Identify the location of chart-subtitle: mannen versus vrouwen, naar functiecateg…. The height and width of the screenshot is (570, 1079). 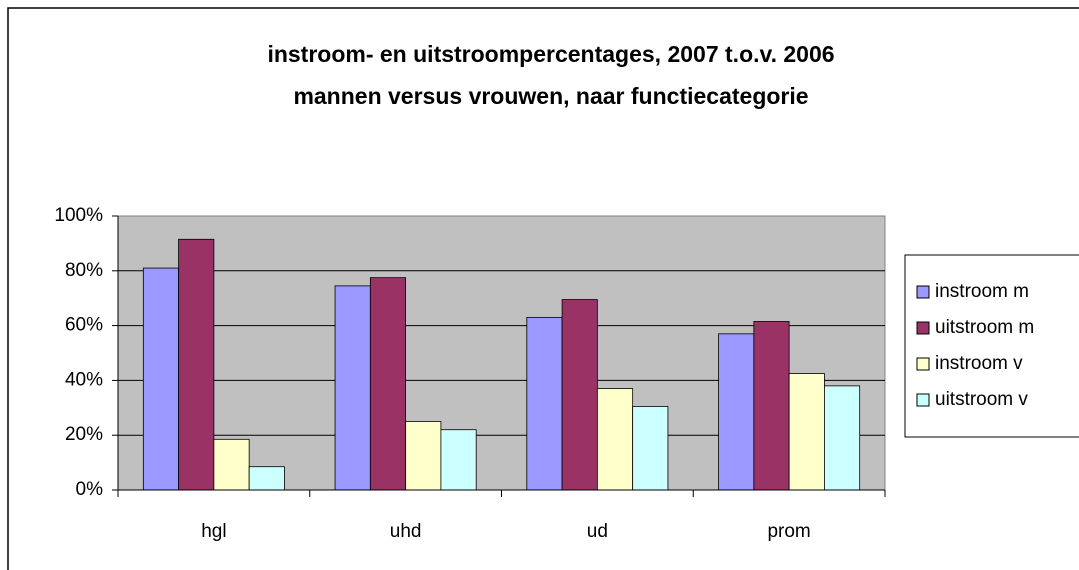
(550, 96).